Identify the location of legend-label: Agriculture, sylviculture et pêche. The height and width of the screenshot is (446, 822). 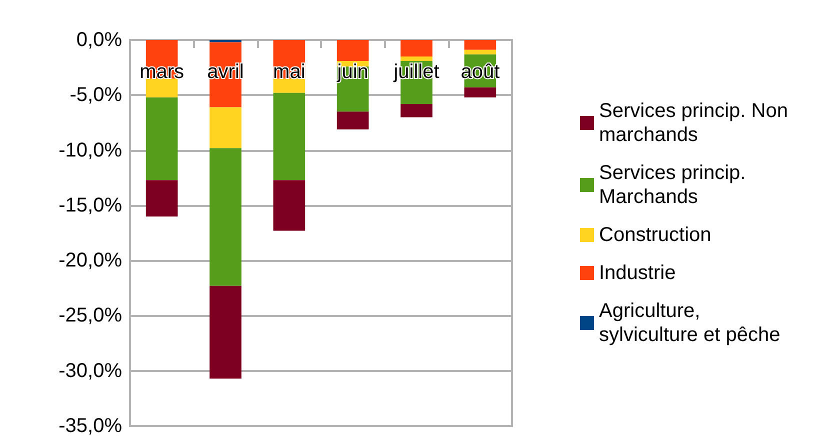
(689, 323).